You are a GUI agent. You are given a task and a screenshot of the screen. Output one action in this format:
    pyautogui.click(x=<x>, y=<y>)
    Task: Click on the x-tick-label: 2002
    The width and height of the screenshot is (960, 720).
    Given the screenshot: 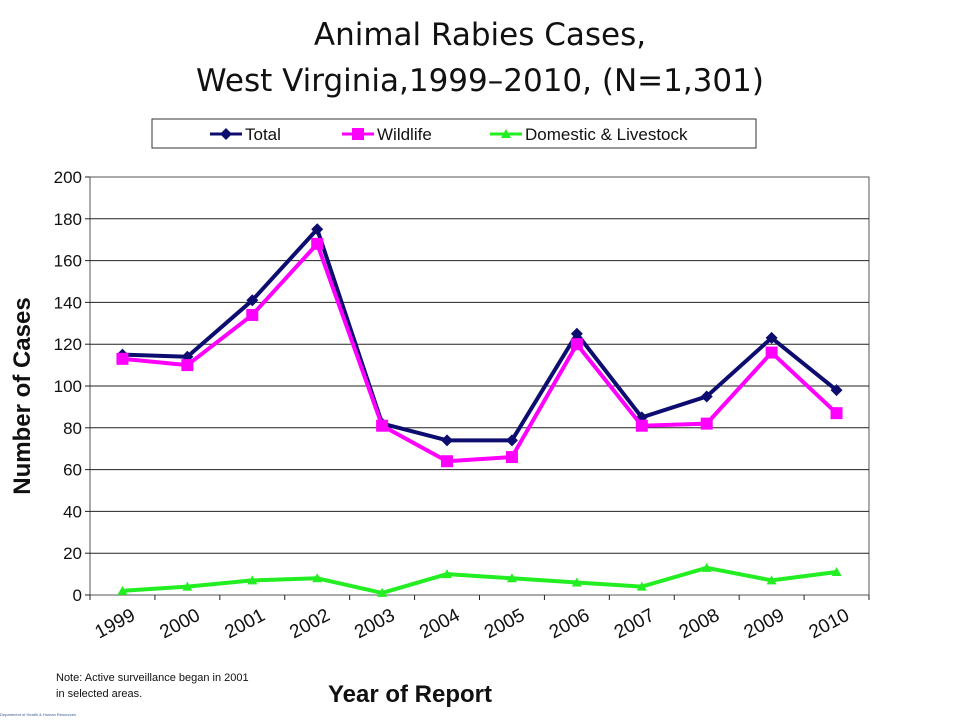 What is the action you would take?
    pyautogui.click(x=309, y=624)
    